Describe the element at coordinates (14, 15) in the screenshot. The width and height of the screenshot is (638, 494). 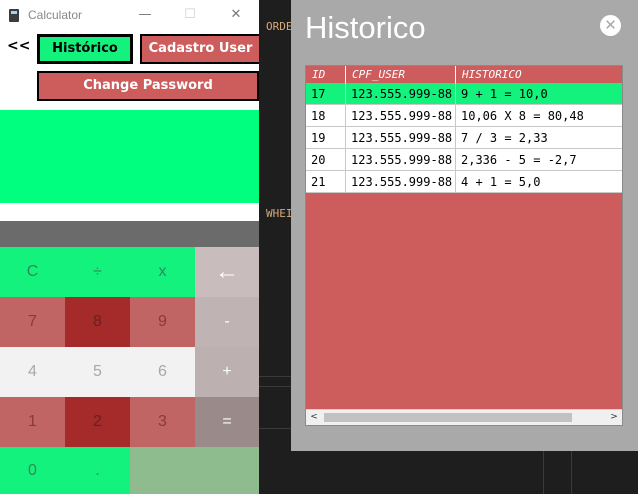
I see `calculator-app-icon` at that location.